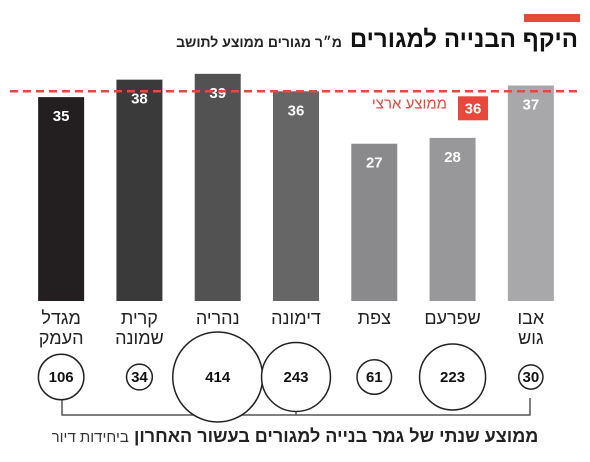  I want to click on bubble-label: 61, so click(374, 377).